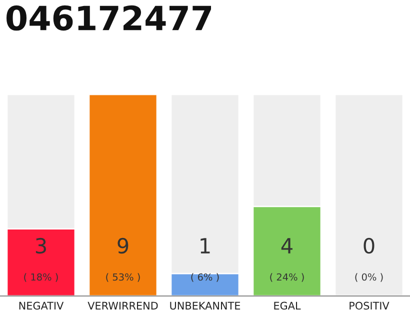 This screenshot has width=410, height=320. What do you see at coordinates (123, 246) in the screenshot?
I see `data-label: 9` at bounding box center [123, 246].